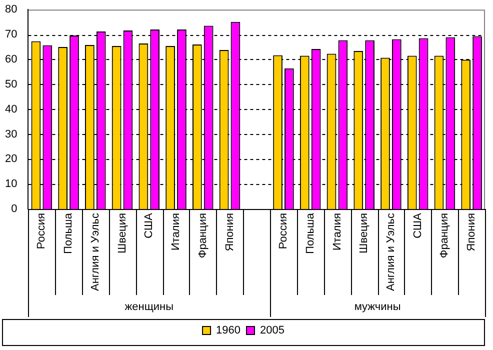 The width and height of the screenshot is (493, 350). I want to click on text: женщины, so click(149, 307).